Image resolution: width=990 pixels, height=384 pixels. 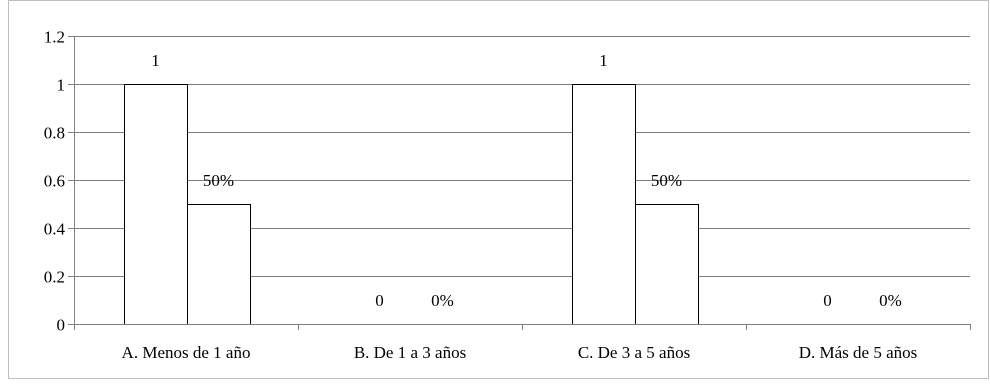 I want to click on y-tick-label: 0.2, so click(x=54, y=277).